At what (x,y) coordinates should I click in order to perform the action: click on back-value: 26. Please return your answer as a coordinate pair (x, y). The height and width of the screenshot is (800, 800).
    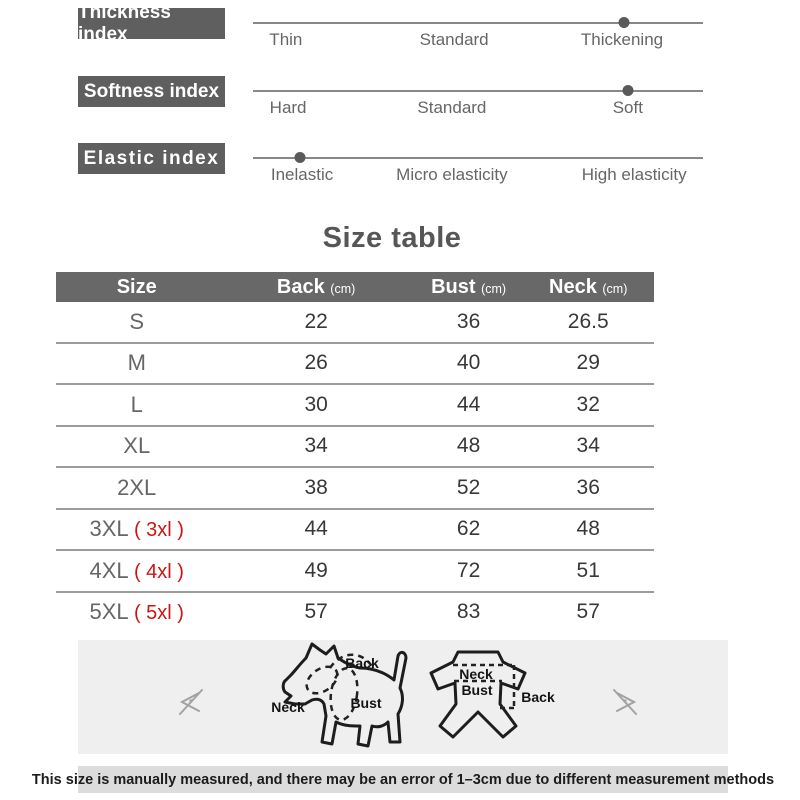
    Looking at the image, I should click on (316, 363).